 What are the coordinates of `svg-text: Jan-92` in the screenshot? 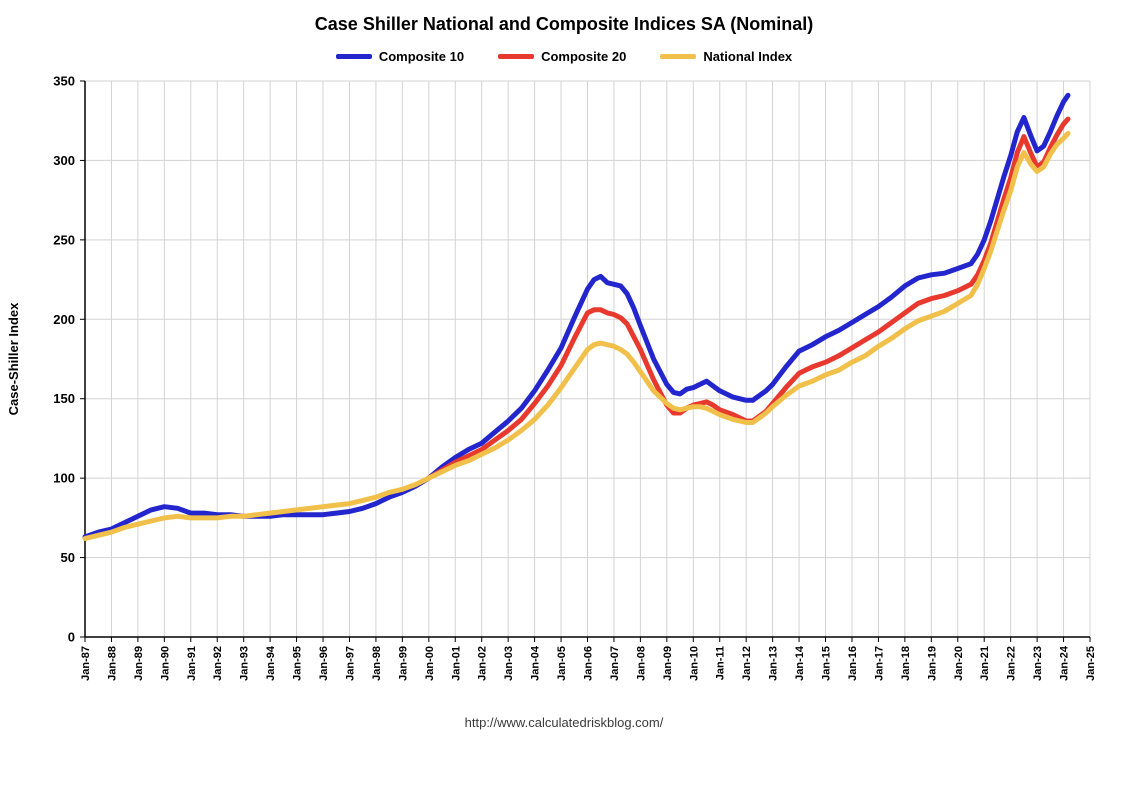 It's located at (218, 663).